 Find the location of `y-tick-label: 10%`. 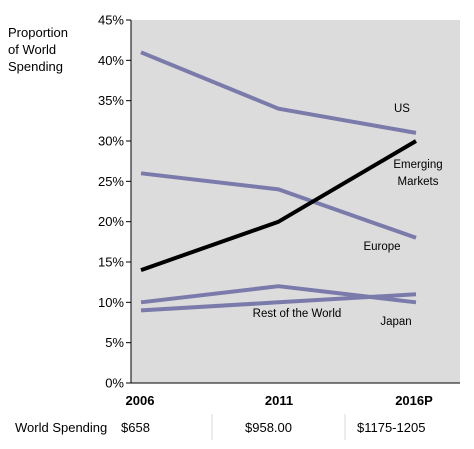

y-tick-label: 10% is located at coordinates (111, 302).